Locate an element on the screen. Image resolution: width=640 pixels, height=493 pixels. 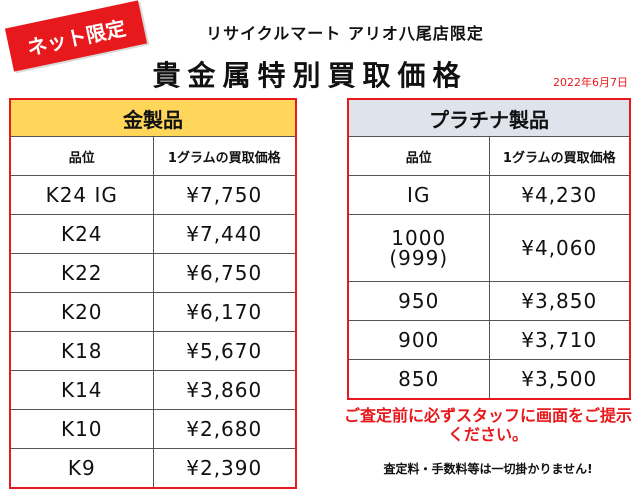
gold-grade: K22 is located at coordinates (81, 273).